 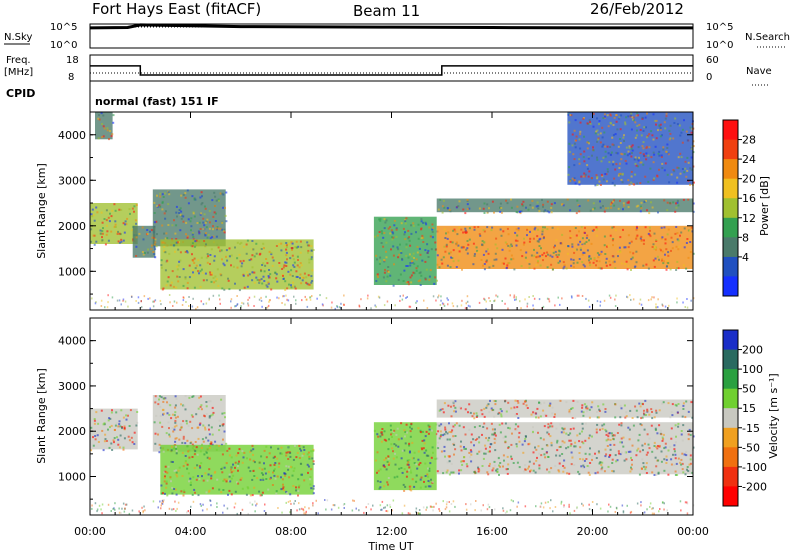 I want to click on scatter-region, so click(x=564, y=247).